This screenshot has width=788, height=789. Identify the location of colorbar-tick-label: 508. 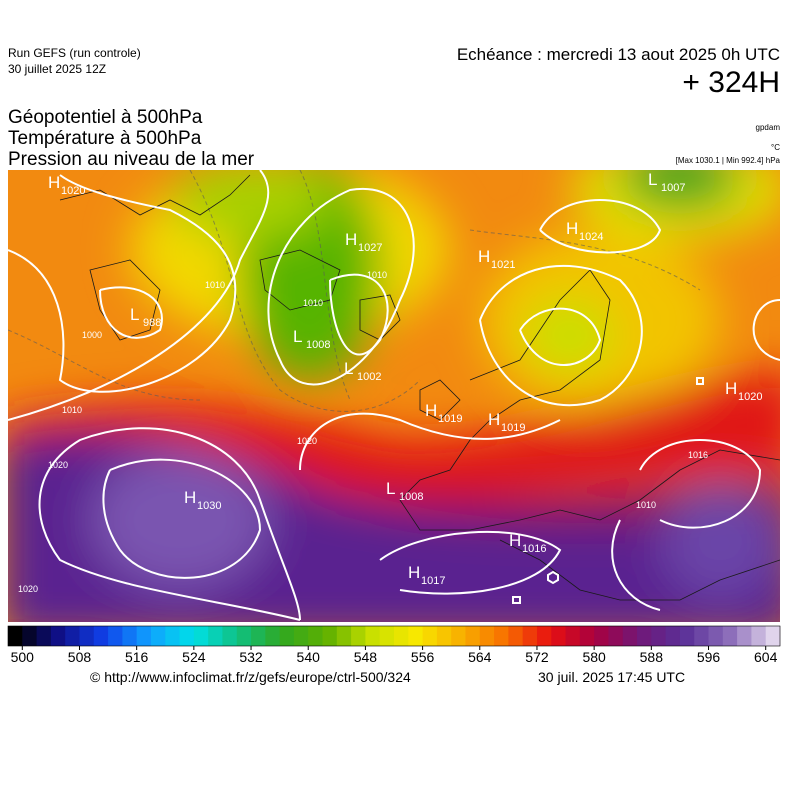
(80, 657).